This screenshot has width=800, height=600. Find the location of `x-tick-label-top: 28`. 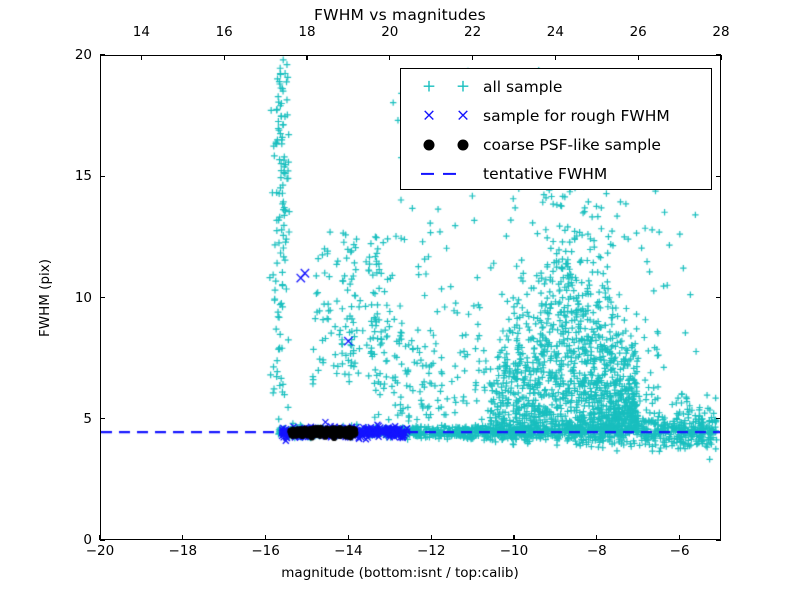

x-tick-label-top: 28 is located at coordinates (721, 32).